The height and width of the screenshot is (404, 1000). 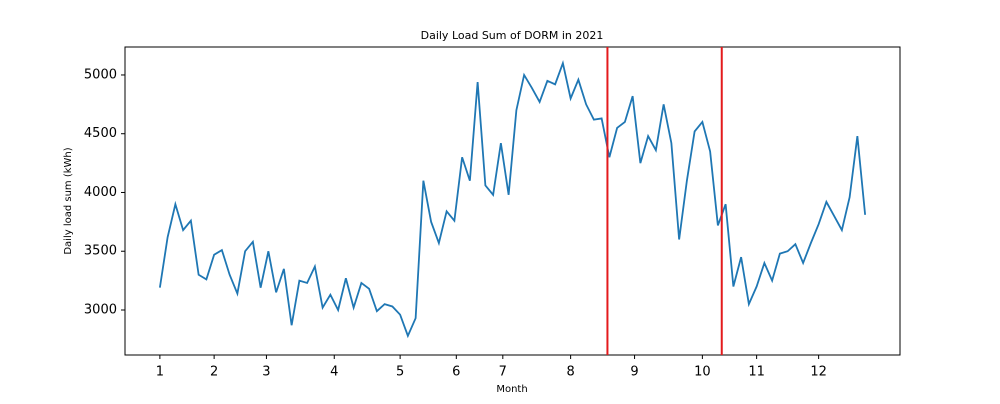 I want to click on y-tick-label: 3000, so click(x=100, y=309).